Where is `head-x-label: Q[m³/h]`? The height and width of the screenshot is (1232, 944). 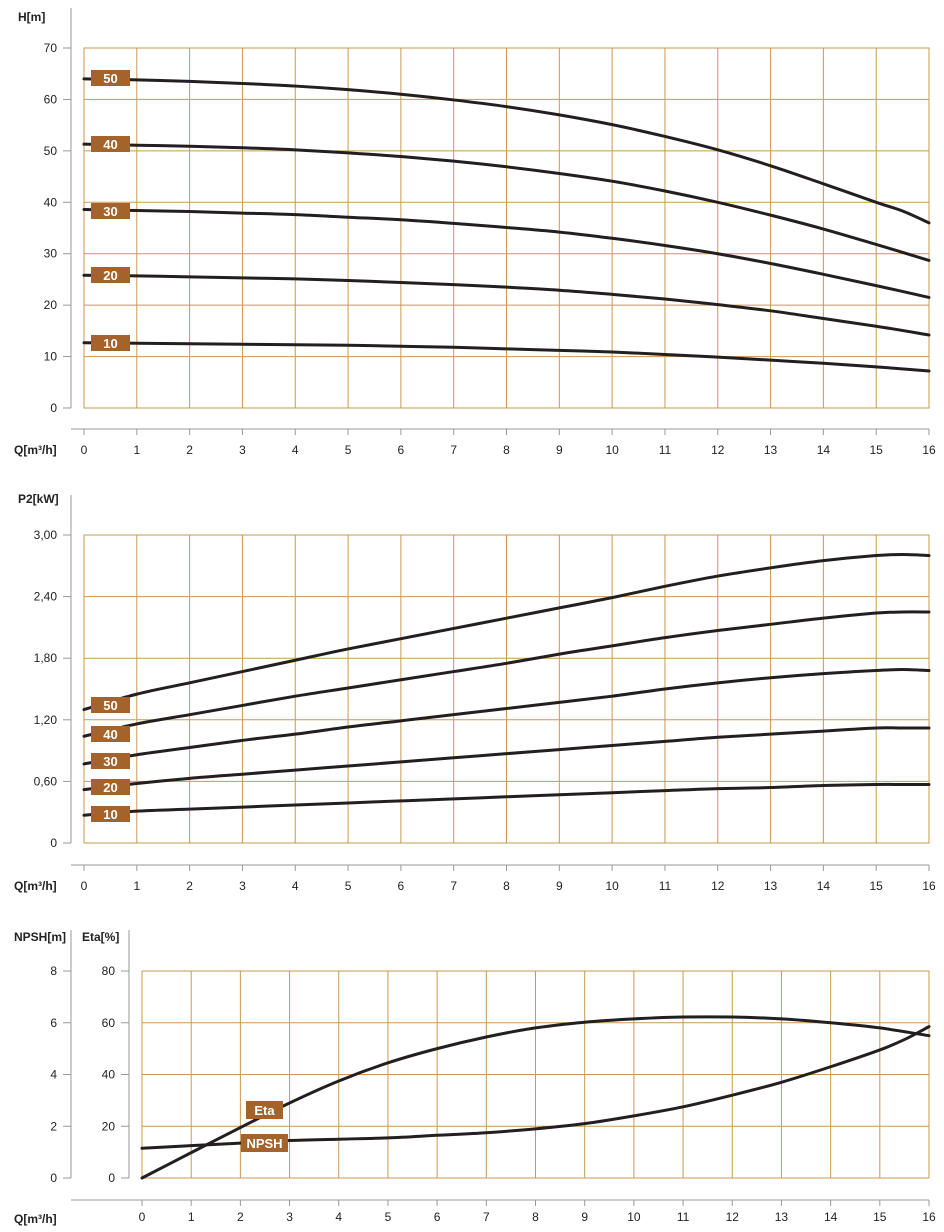
head-x-label: Q[m³/h] is located at coordinates (35, 450).